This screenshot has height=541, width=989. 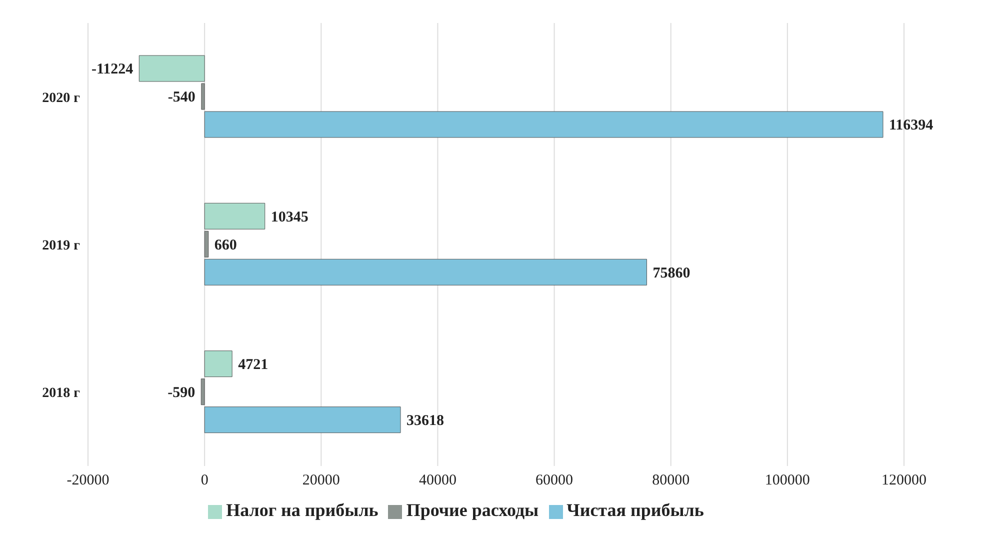 I want to click on data-label: 4721, so click(x=253, y=365).